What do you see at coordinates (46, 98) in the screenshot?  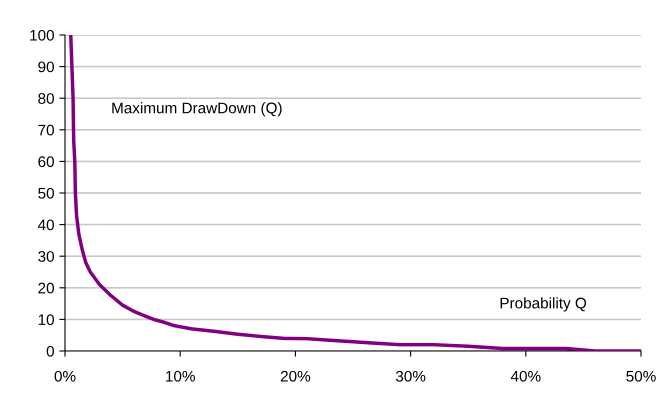 I see `y-tick-label: 80` at bounding box center [46, 98].